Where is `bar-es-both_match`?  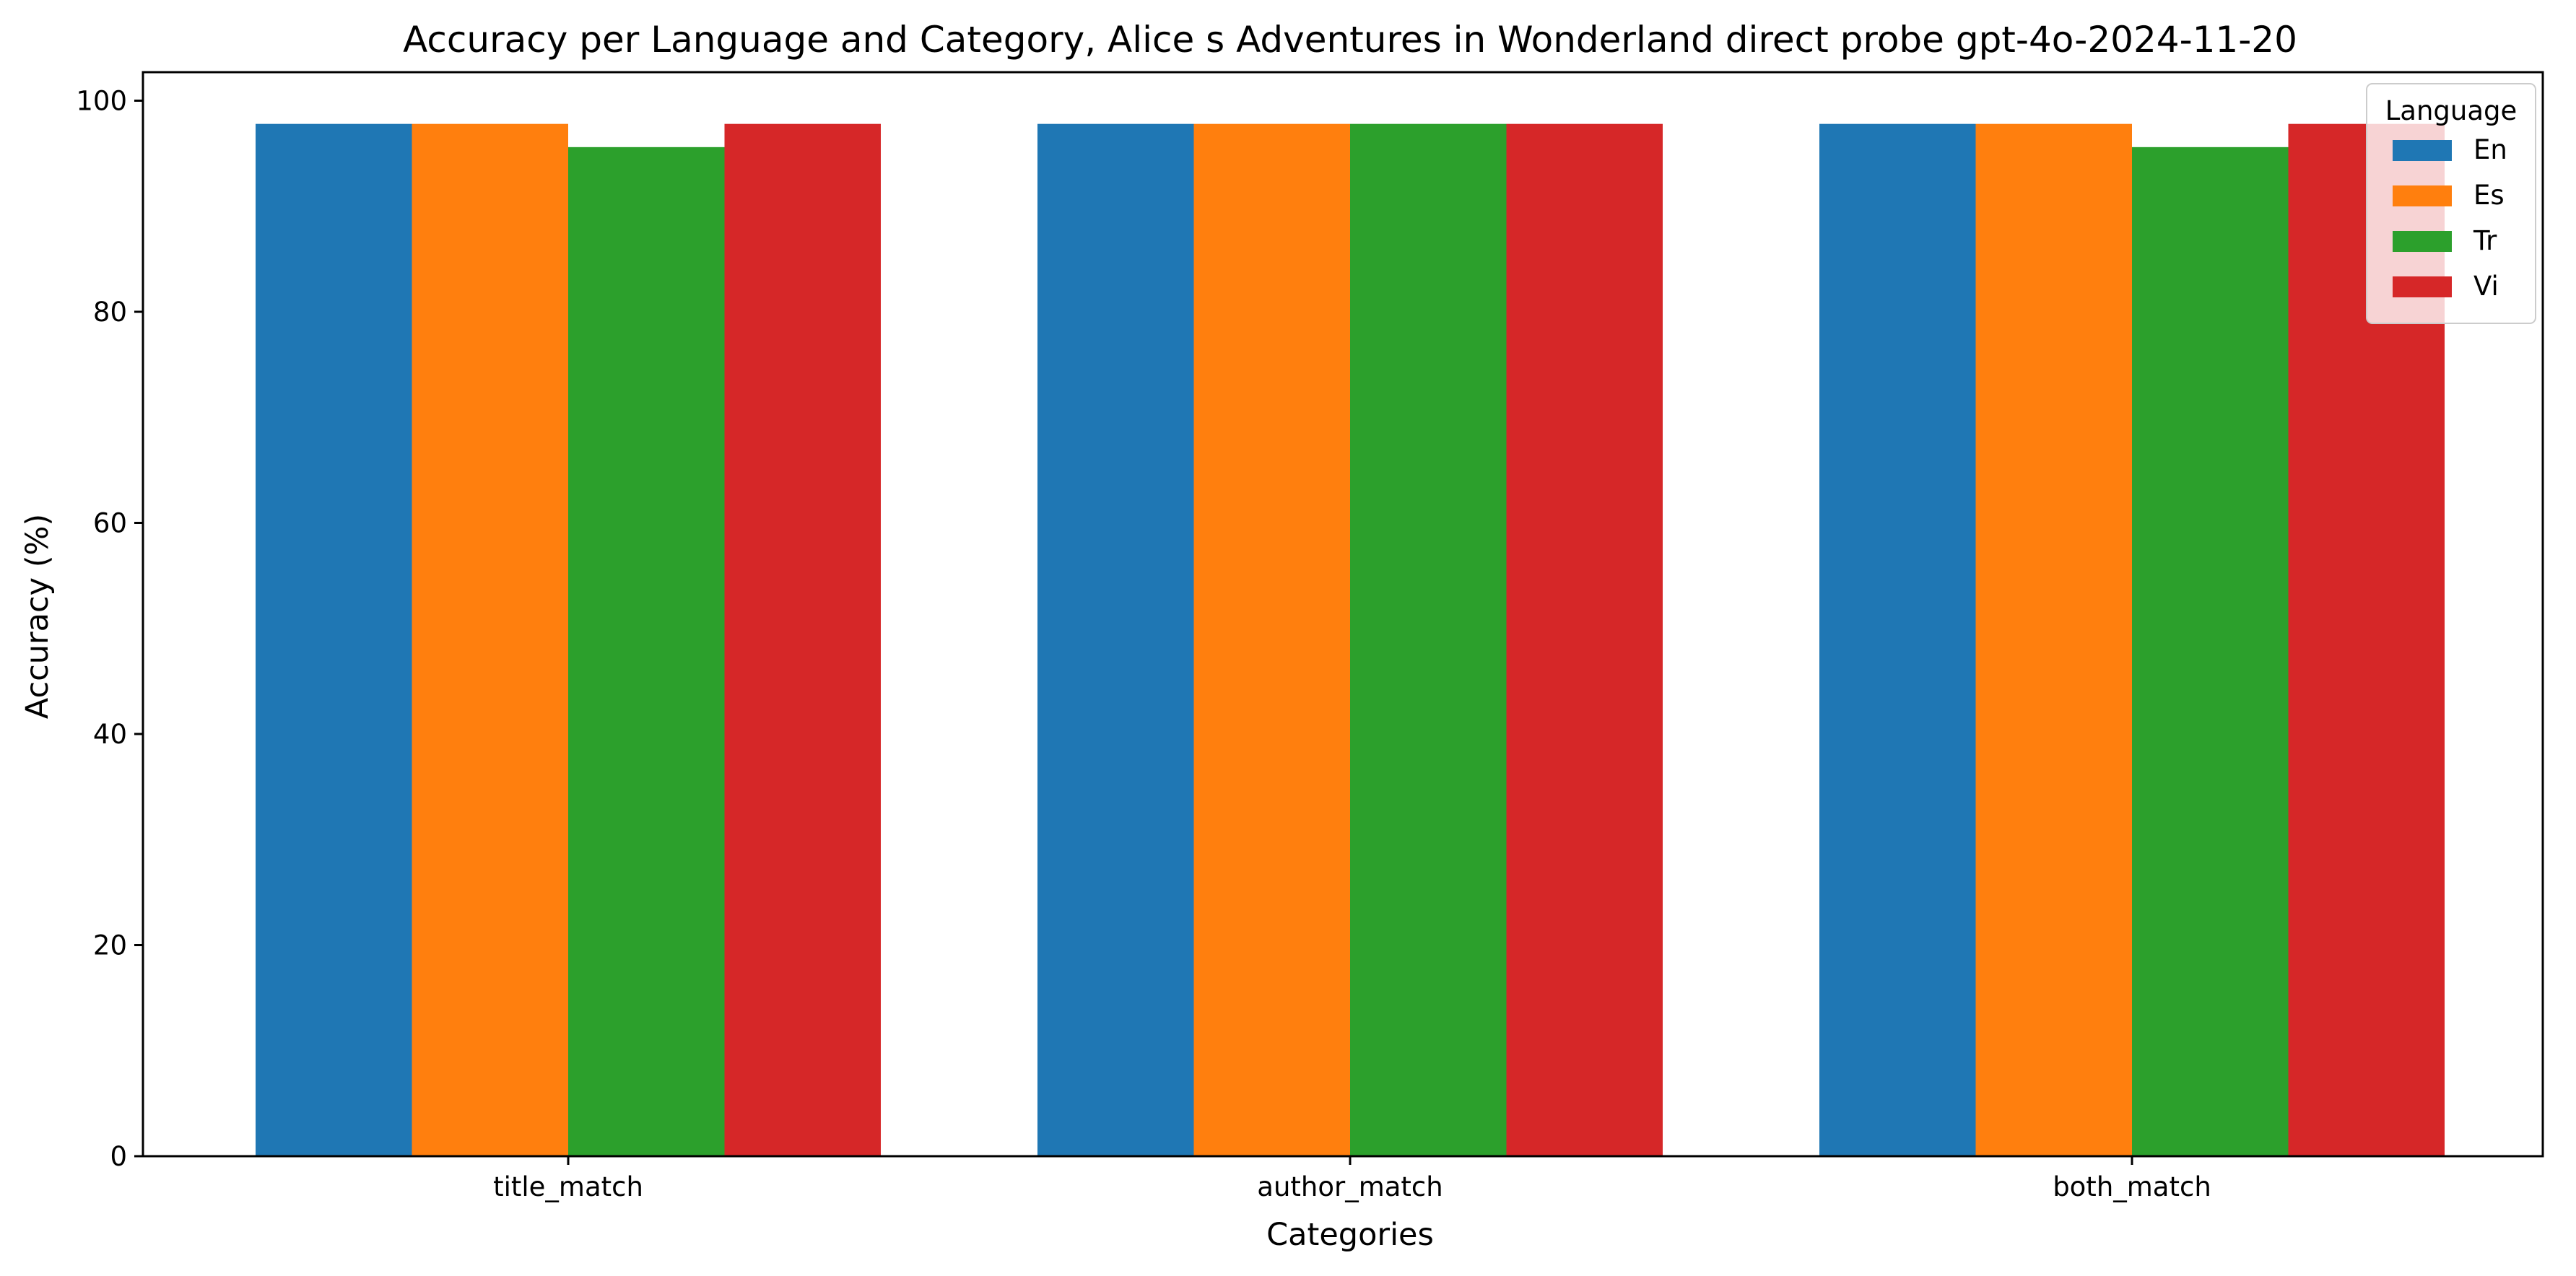
bar-es-both_match is located at coordinates (2053, 640).